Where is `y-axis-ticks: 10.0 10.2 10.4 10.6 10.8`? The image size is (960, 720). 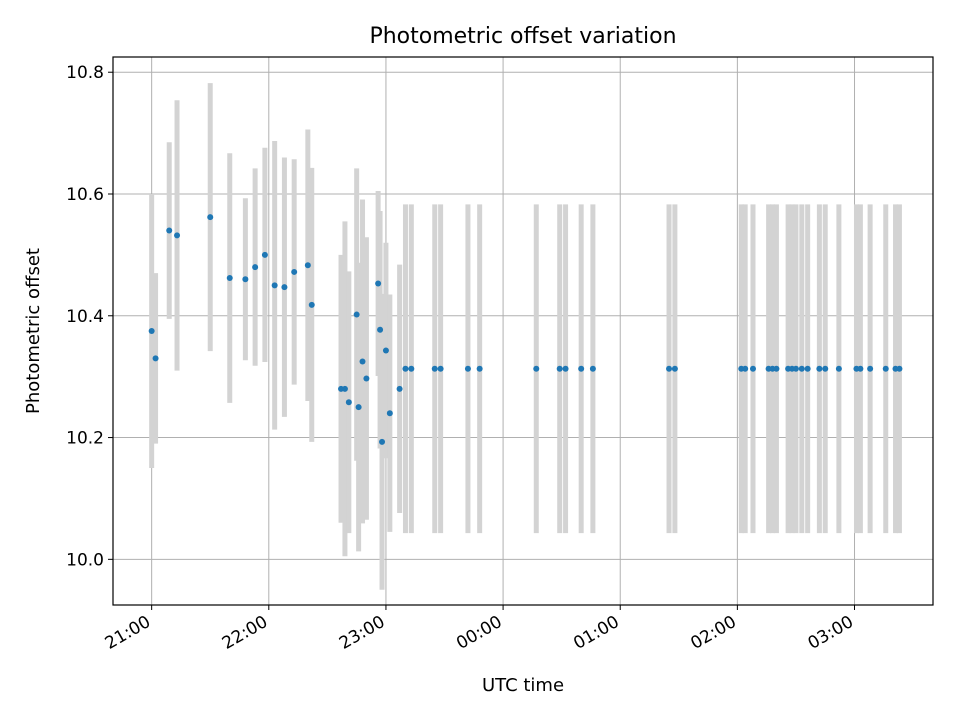 y-axis-ticks: 10.0 10.2 10.4 10.6 10.8 is located at coordinates (89, 316).